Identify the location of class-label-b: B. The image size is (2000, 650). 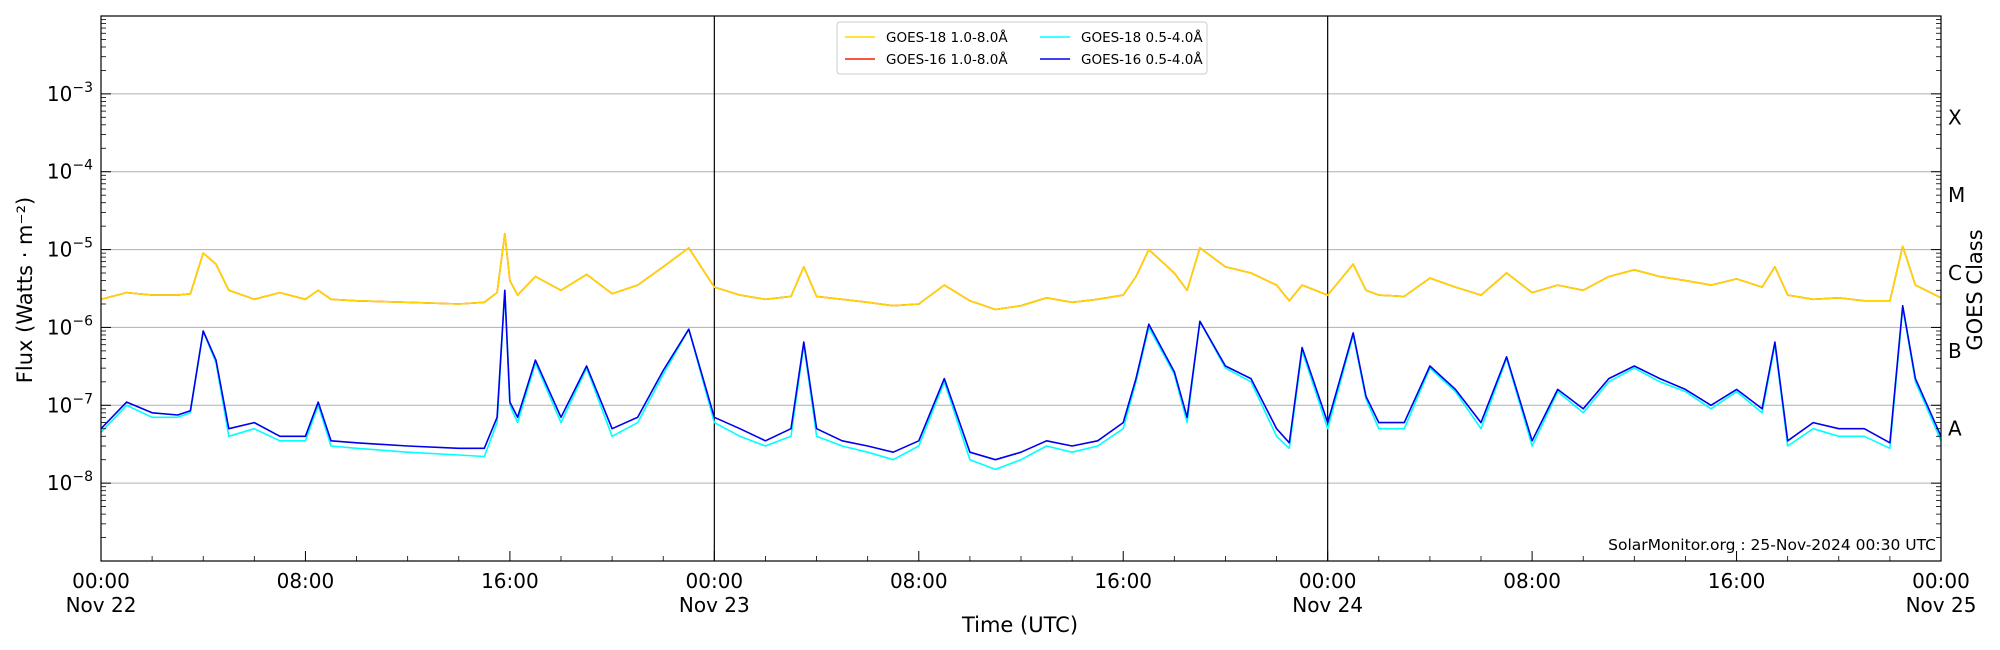
(1955, 351).